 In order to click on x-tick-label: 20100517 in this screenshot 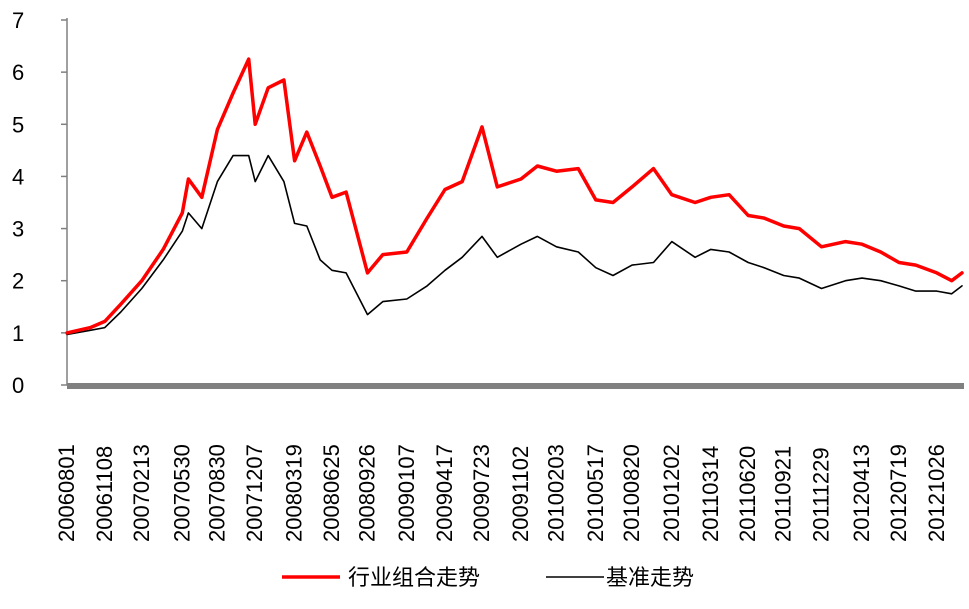, I will do `click(595, 493)`.